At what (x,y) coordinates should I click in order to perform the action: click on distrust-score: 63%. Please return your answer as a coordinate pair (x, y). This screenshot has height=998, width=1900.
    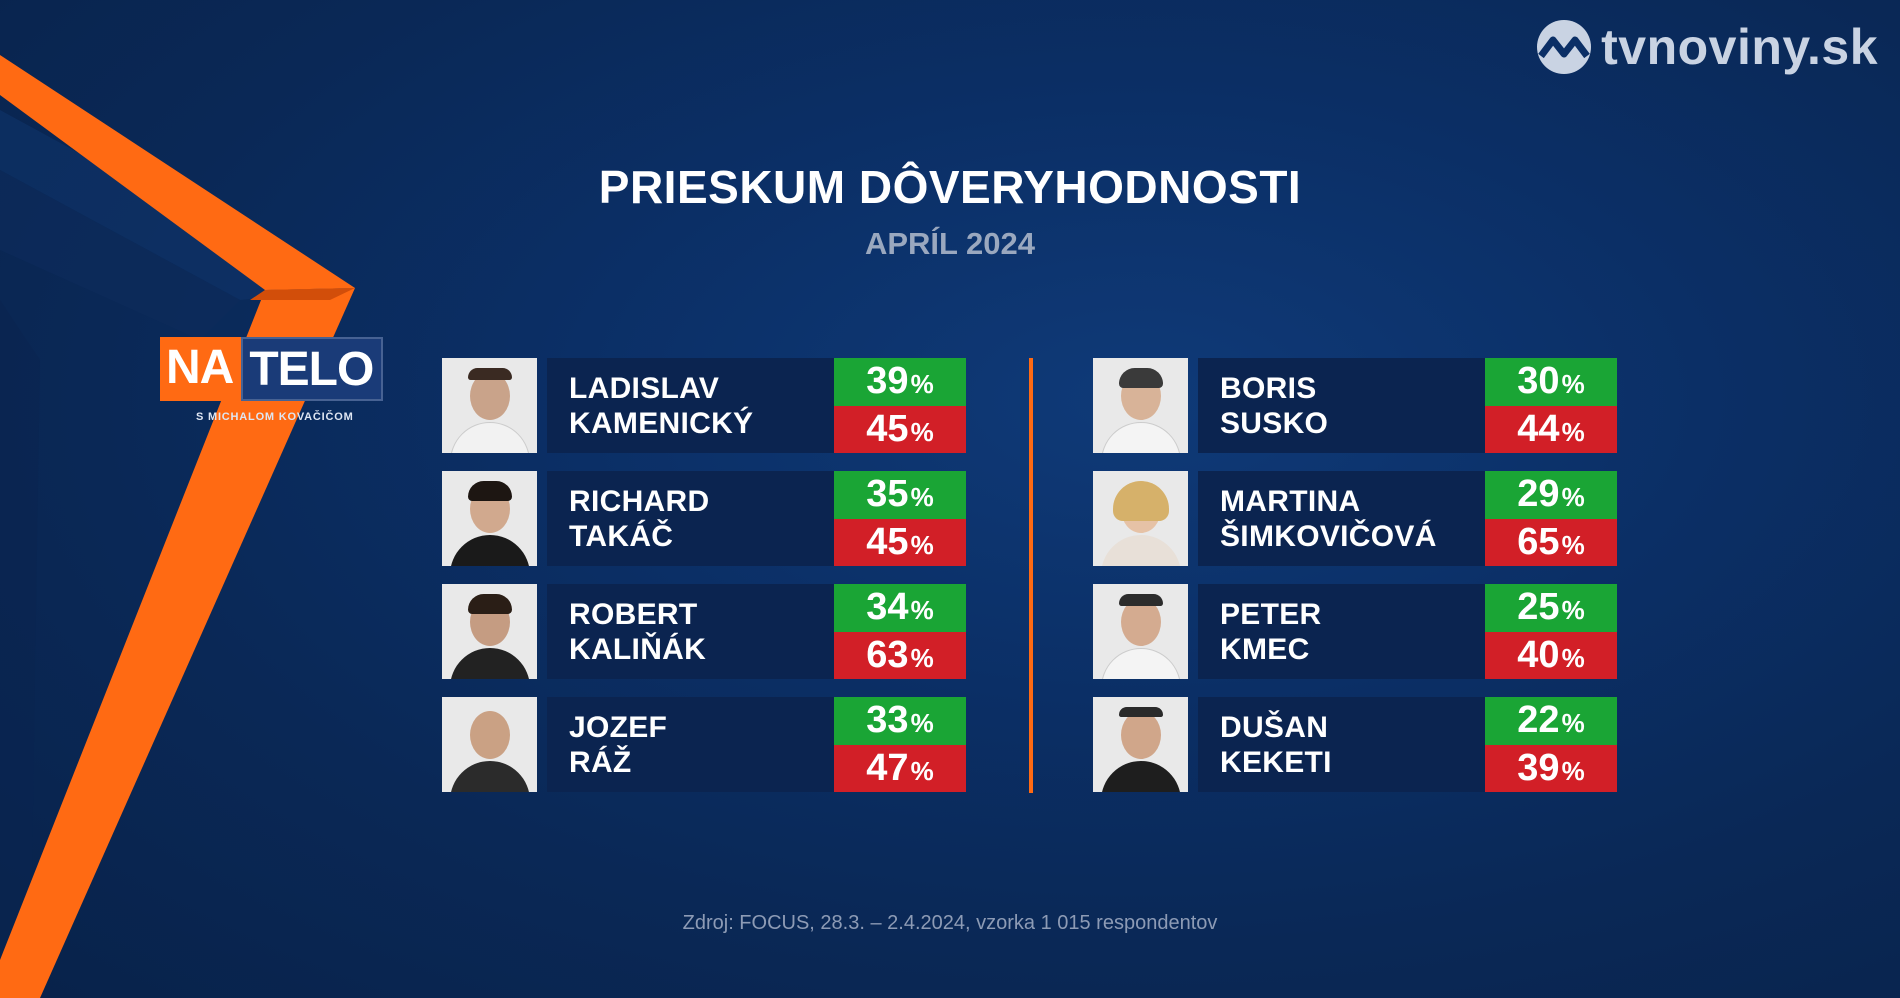
    Looking at the image, I should click on (900, 655).